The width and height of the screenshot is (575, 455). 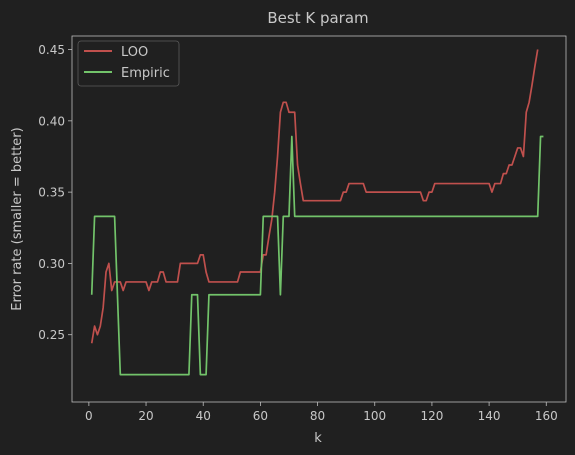 I want to click on legend: LOO Empiric, so click(x=128, y=63).